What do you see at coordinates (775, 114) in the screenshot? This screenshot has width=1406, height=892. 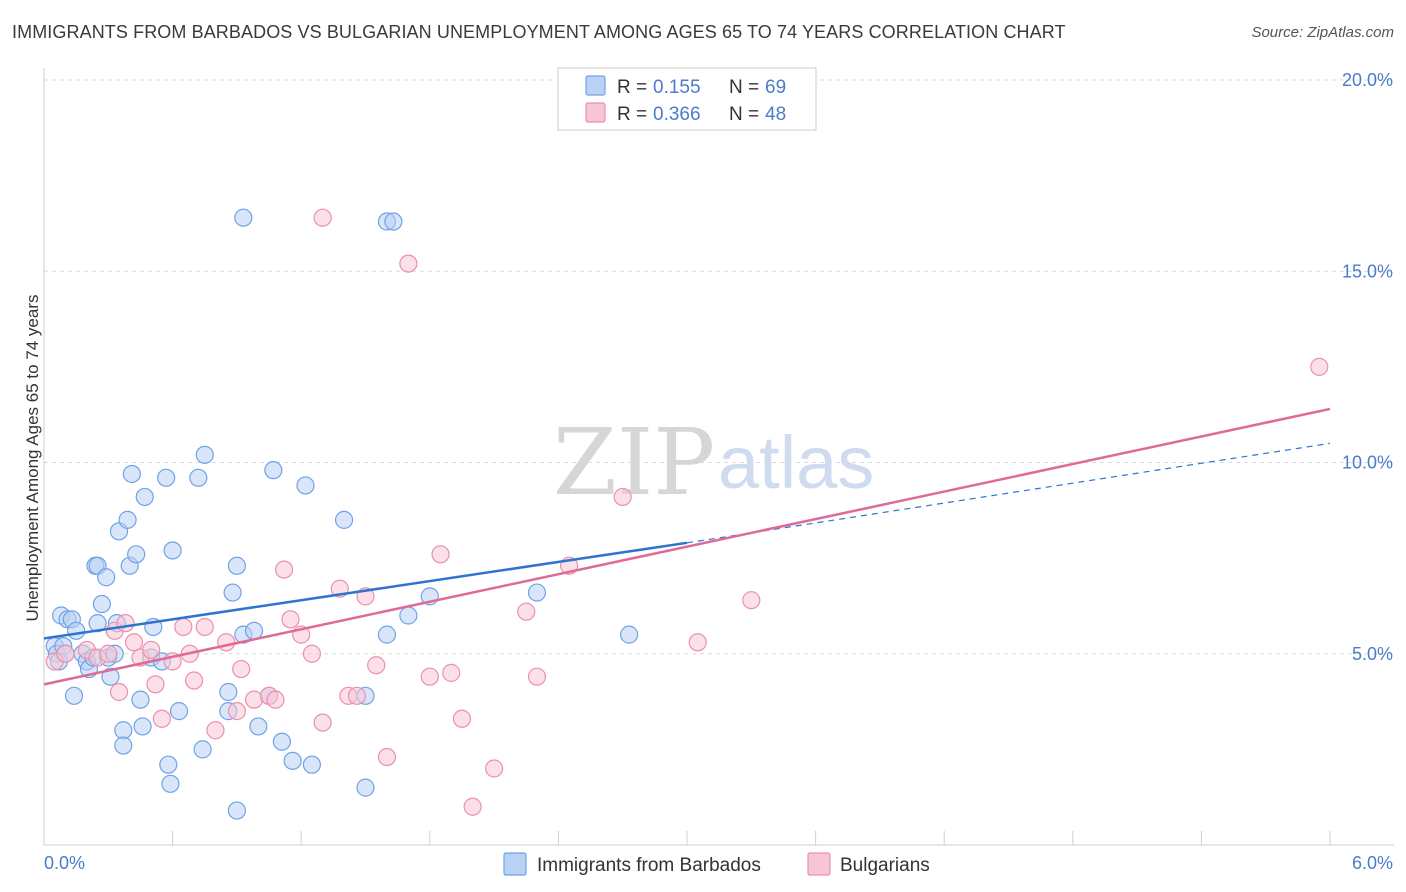 I see `legend-n-value: 48` at bounding box center [775, 114].